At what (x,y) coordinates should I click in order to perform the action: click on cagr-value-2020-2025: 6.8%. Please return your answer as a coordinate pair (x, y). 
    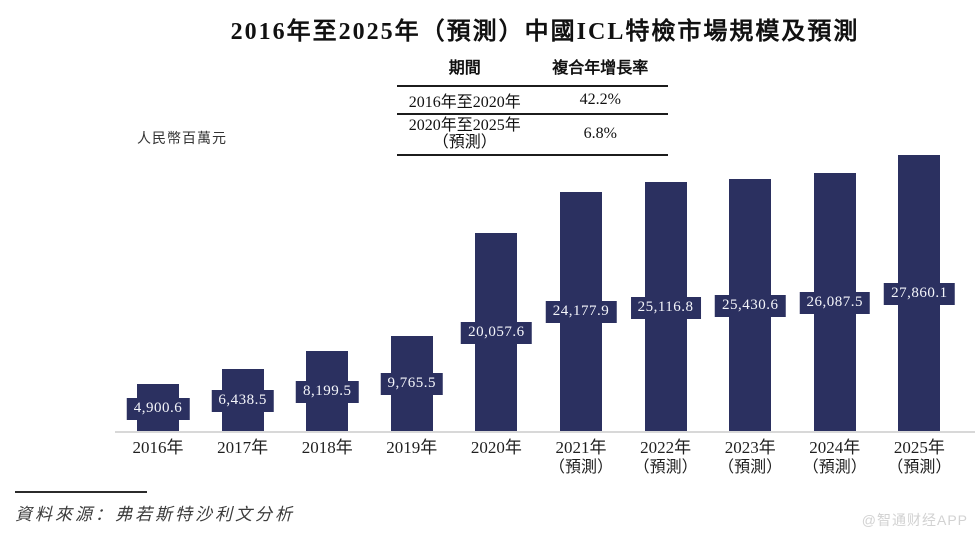
    Looking at the image, I should click on (600, 133).